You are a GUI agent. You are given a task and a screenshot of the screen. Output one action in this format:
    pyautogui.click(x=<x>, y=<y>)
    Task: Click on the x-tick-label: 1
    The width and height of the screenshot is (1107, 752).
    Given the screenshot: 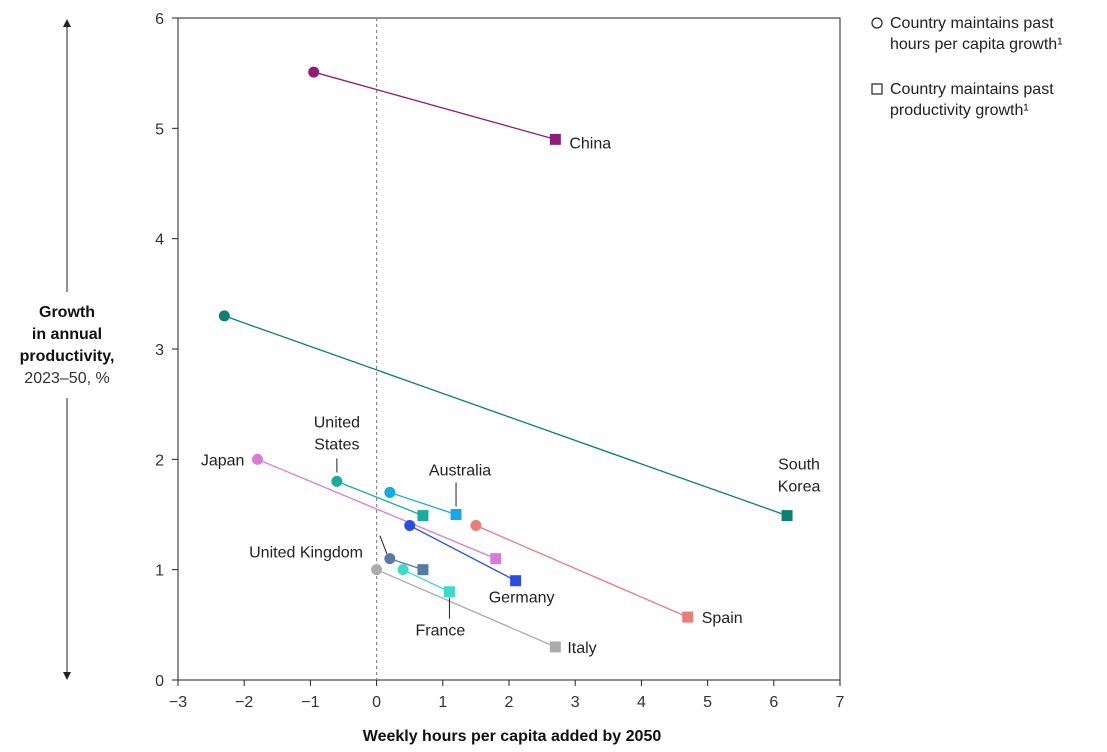 What is the action you would take?
    pyautogui.click(x=442, y=702)
    